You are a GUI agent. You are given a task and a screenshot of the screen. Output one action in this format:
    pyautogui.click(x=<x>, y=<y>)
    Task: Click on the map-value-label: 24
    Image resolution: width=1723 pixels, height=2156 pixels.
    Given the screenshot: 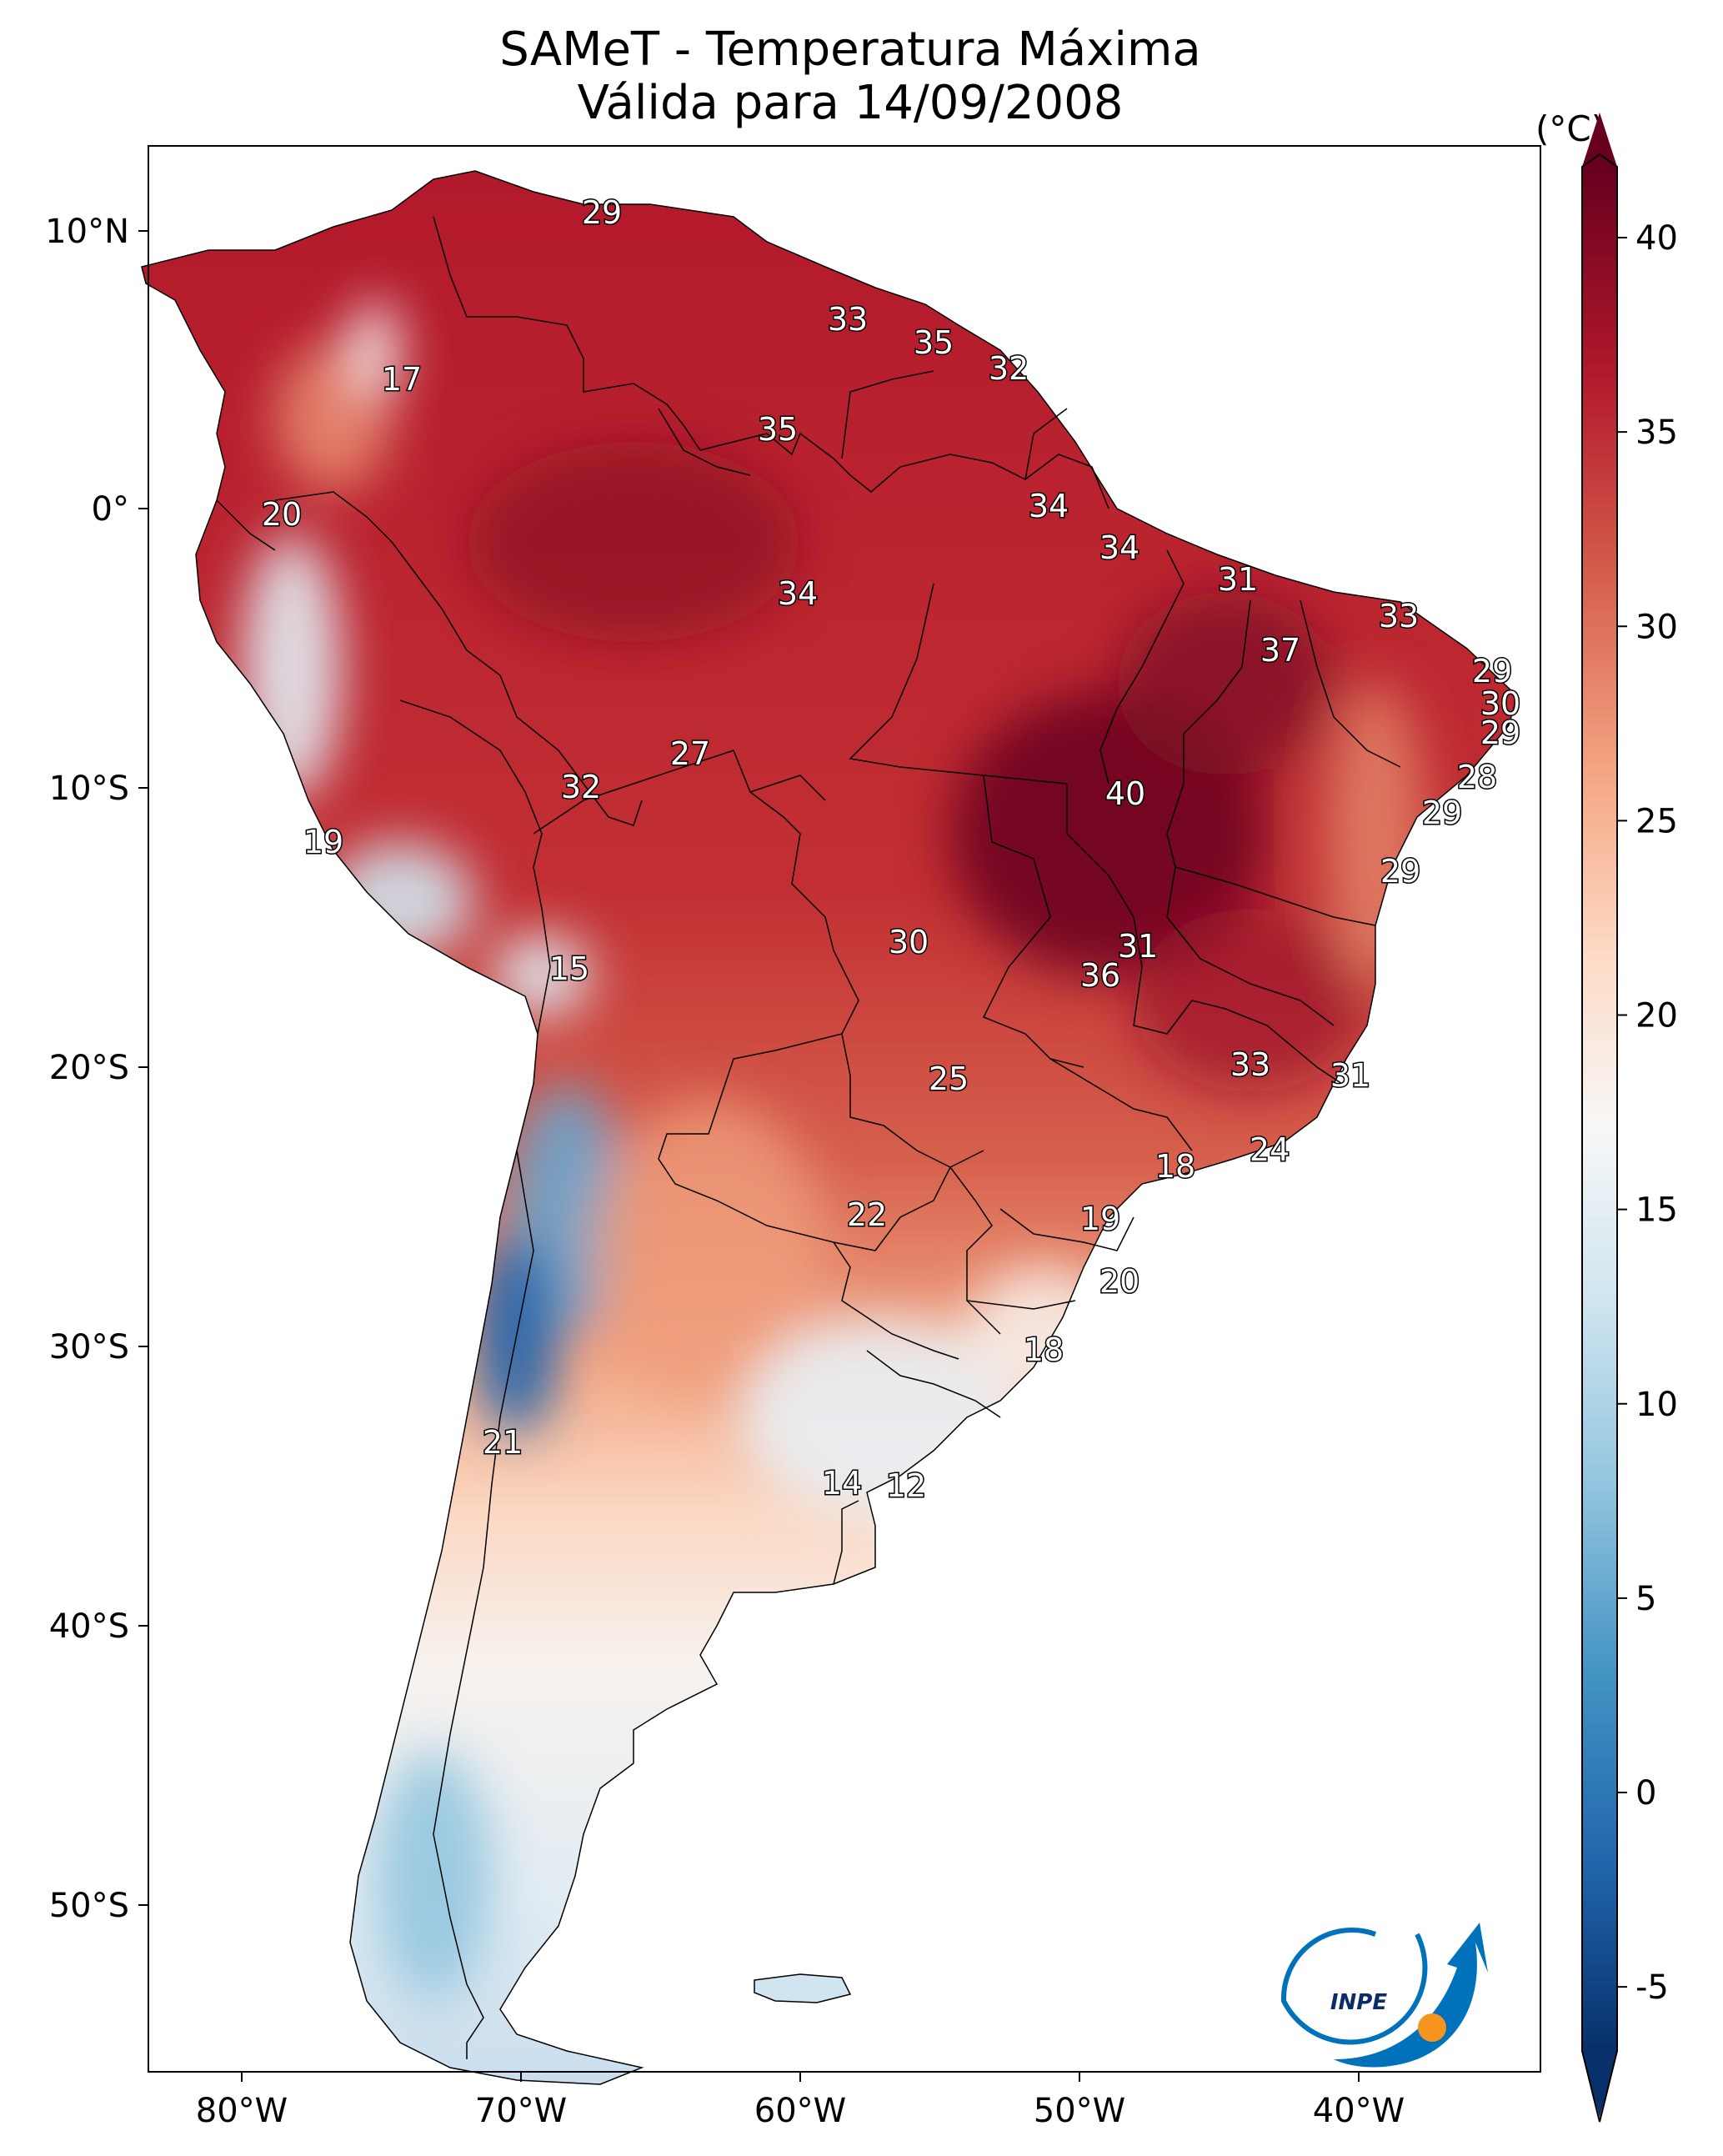 What is the action you would take?
    pyautogui.click(x=1270, y=1149)
    